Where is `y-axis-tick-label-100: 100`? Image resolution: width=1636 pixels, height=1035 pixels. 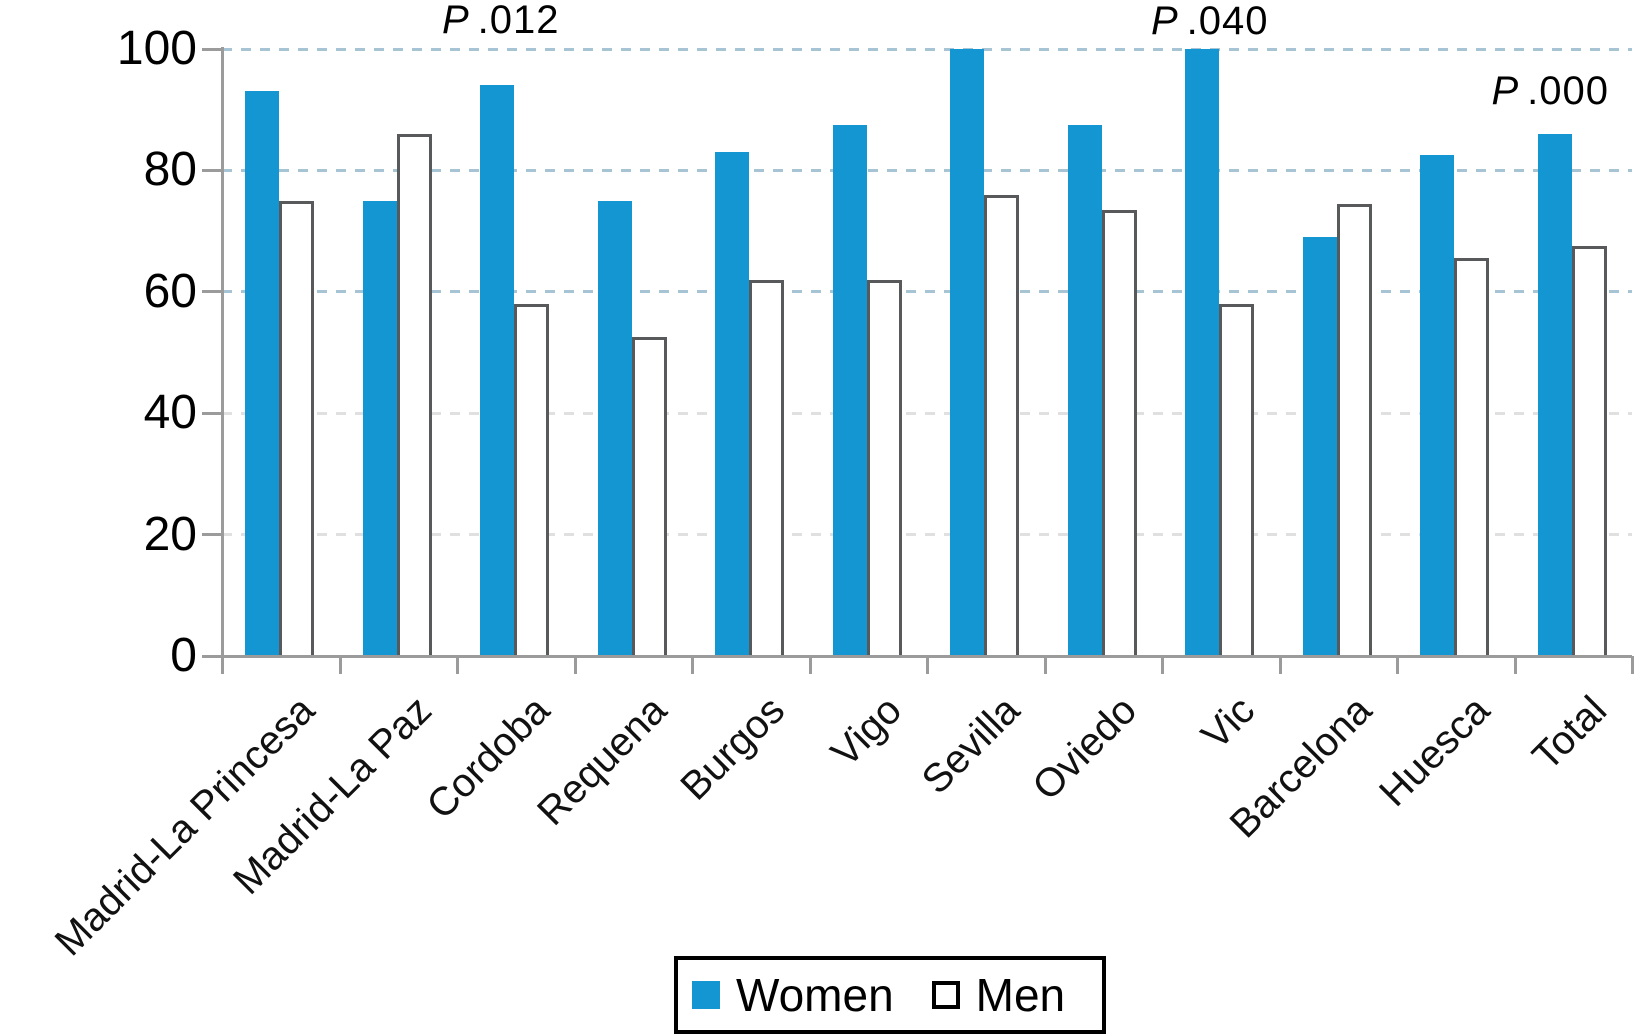 y-axis-tick-label-100: 100 is located at coordinates (156, 48).